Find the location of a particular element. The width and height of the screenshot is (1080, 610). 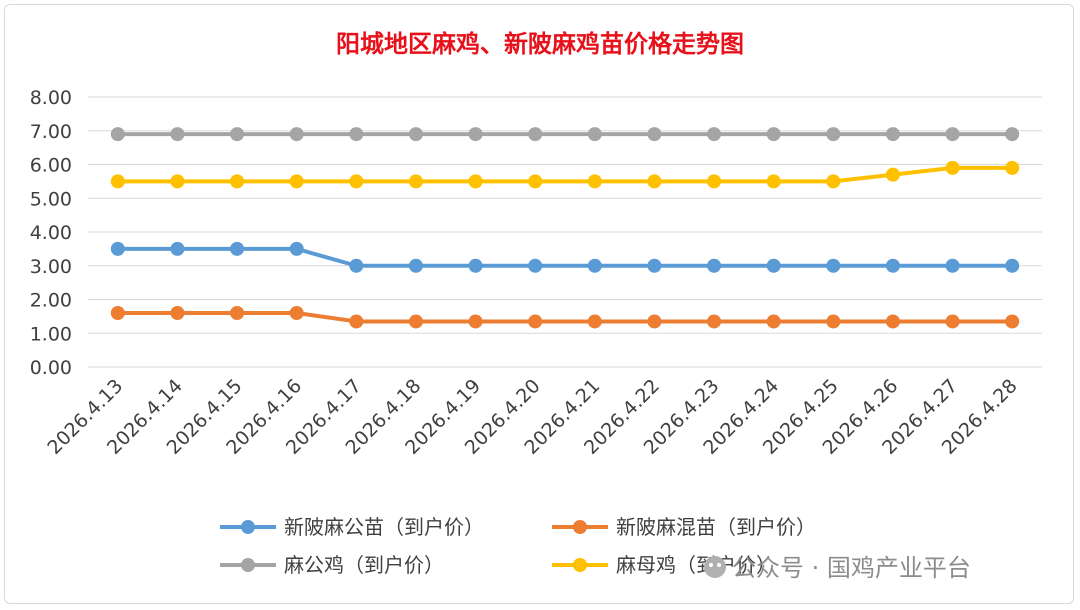

y-axis-ticks: 0.00 1.00 2.00 3.00 4.00 5.00 6.00 7.00 8.00 is located at coordinates (51, 233).